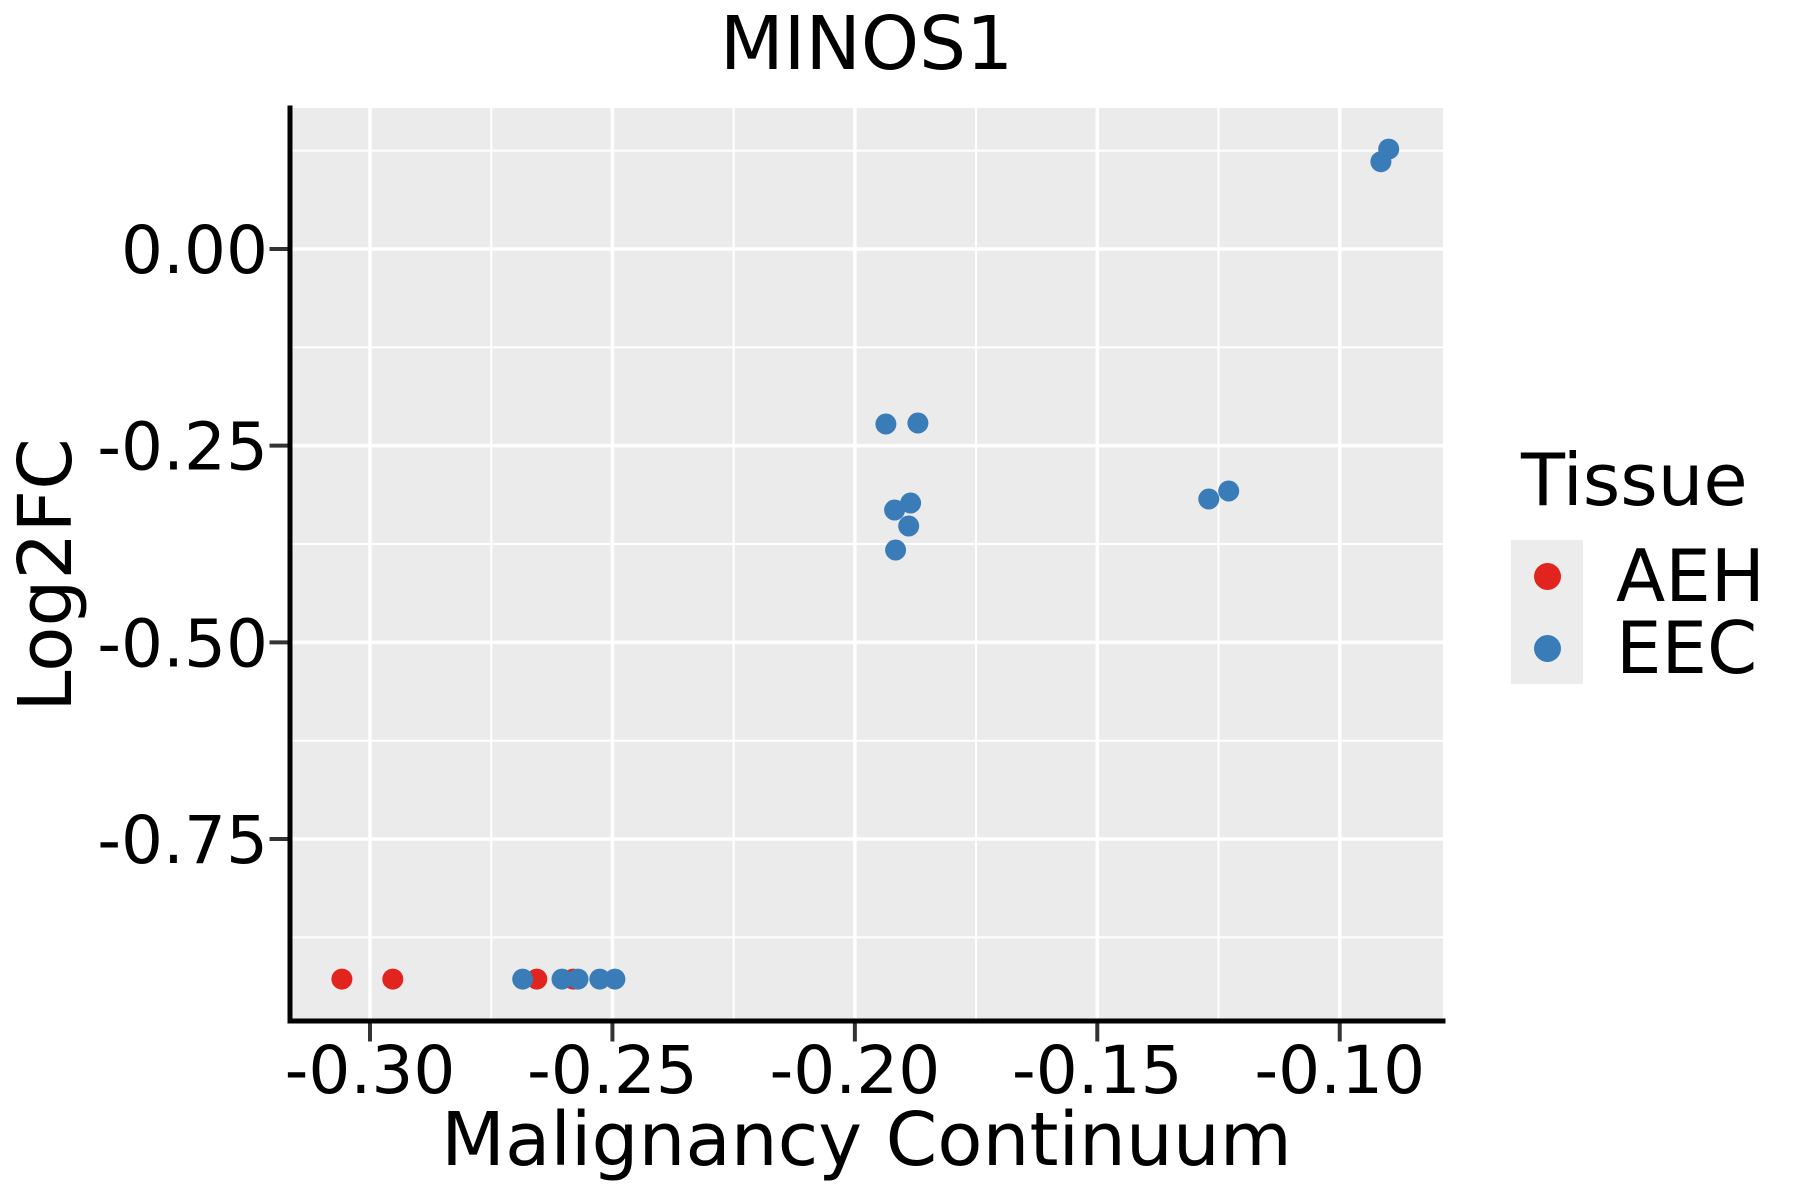  What do you see at coordinates (854, 1070) in the screenshot?
I see `x-tick-label: -0.20` at bounding box center [854, 1070].